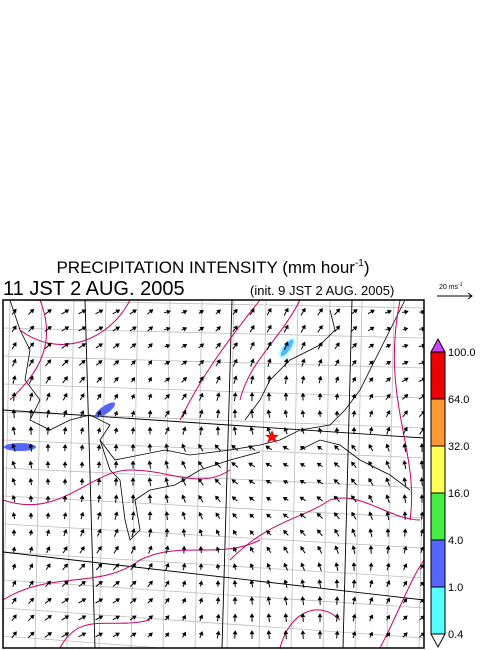 The height and width of the screenshot is (650, 500). Describe the element at coordinates (455, 635) in the screenshot. I see `colorbar-label: 0.4` at that location.